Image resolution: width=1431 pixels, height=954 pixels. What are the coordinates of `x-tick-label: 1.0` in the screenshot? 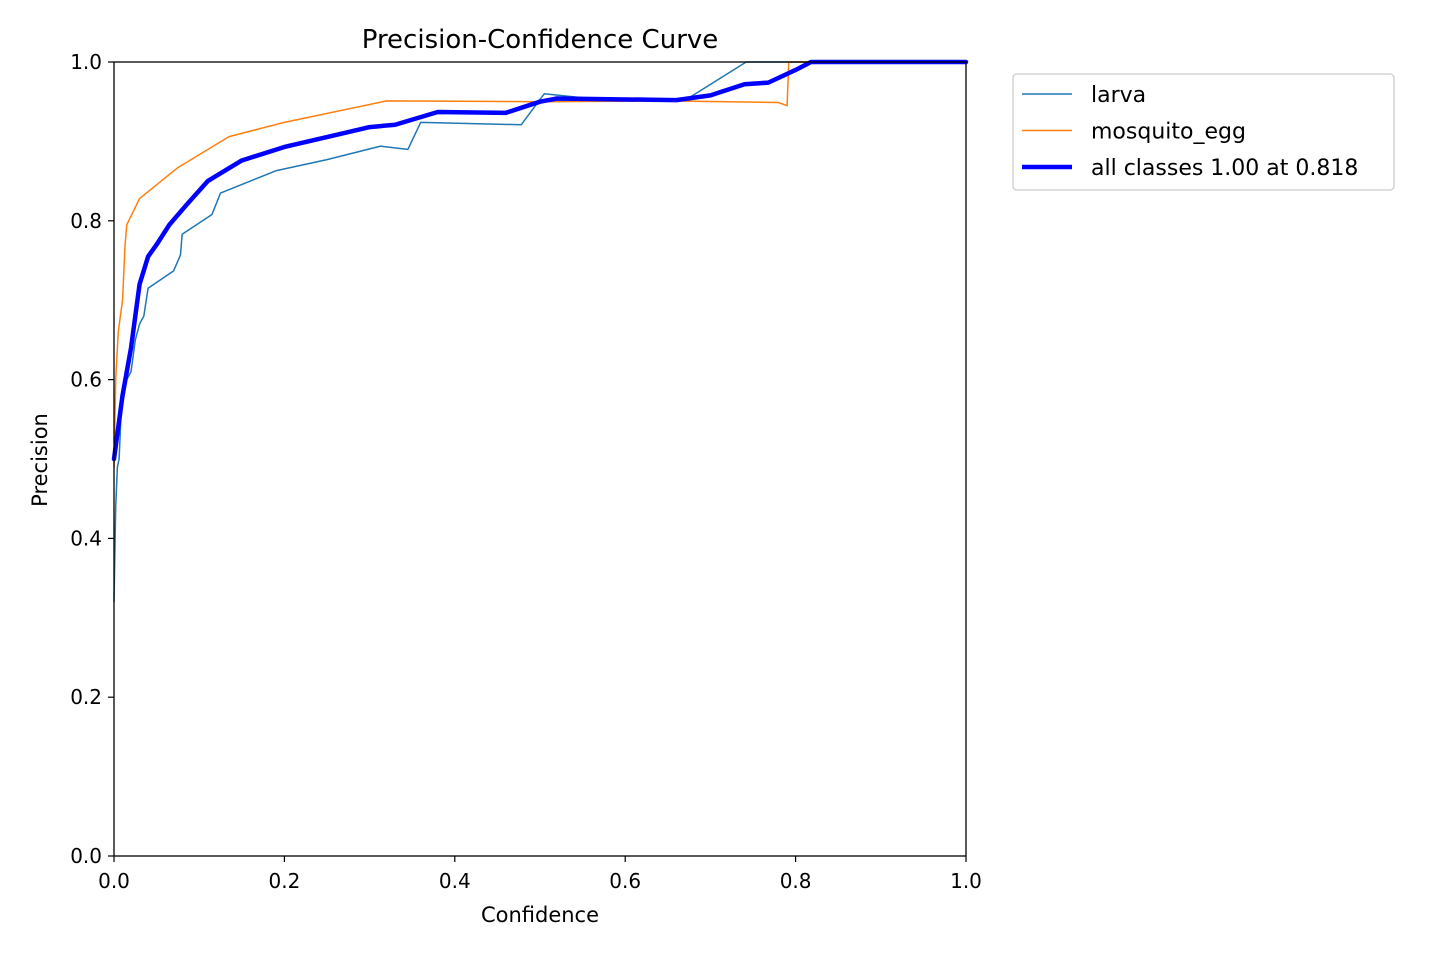 It's located at (966, 881).